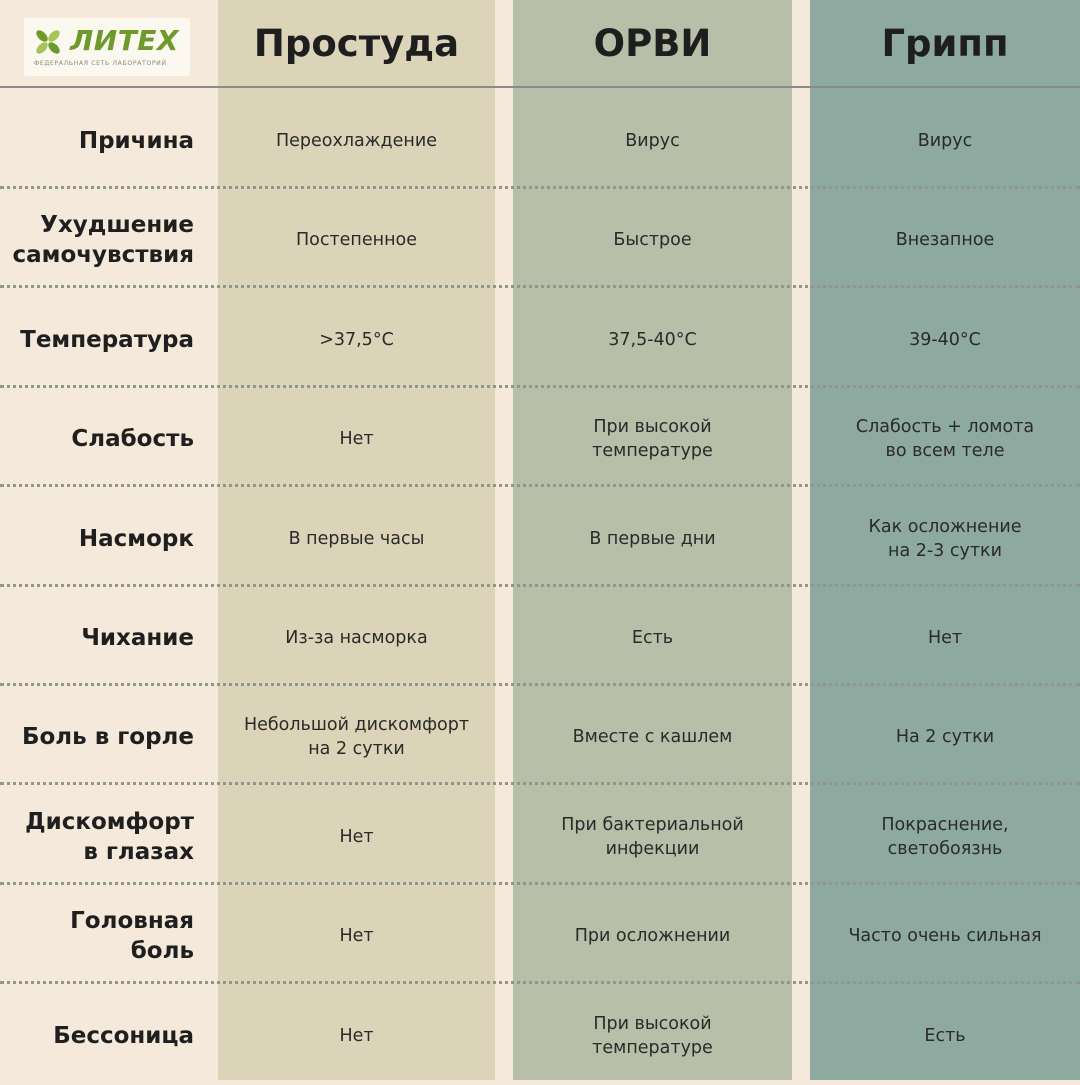 Image resolution: width=1080 pixels, height=1085 pixels. What do you see at coordinates (652, 836) in the screenshot?
I see `table-cell: При бактериальной инфекции` at bounding box center [652, 836].